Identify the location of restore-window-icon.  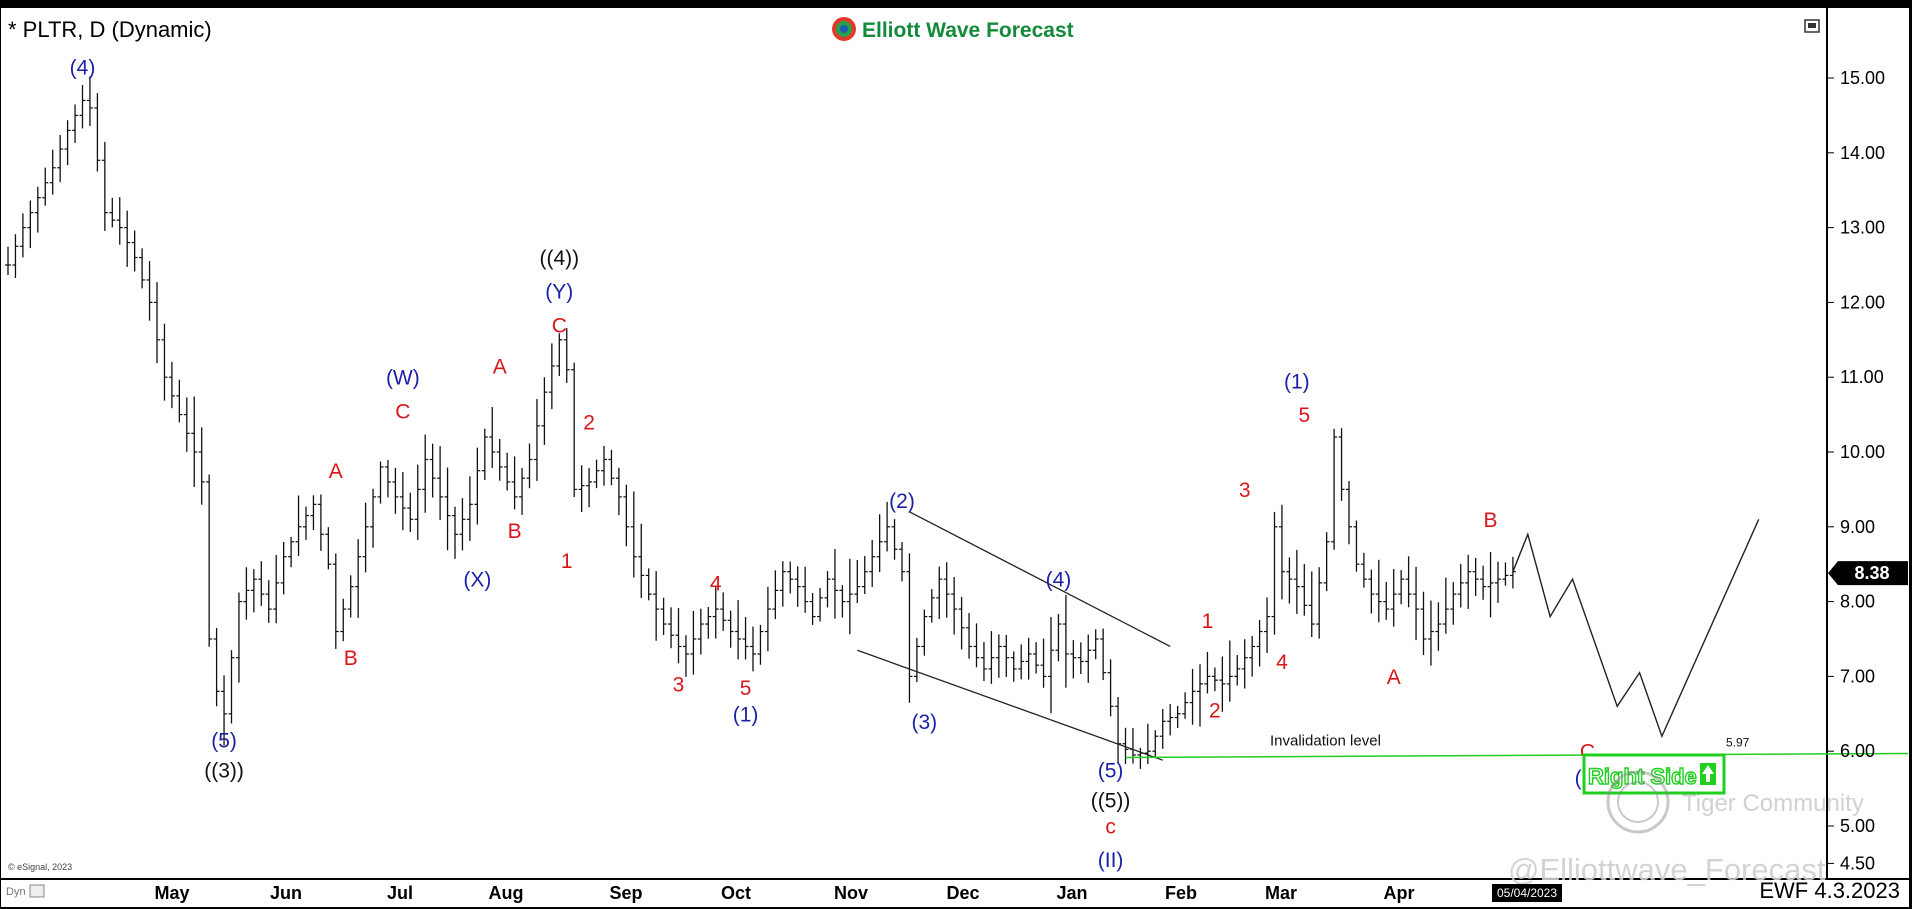
(1812, 26).